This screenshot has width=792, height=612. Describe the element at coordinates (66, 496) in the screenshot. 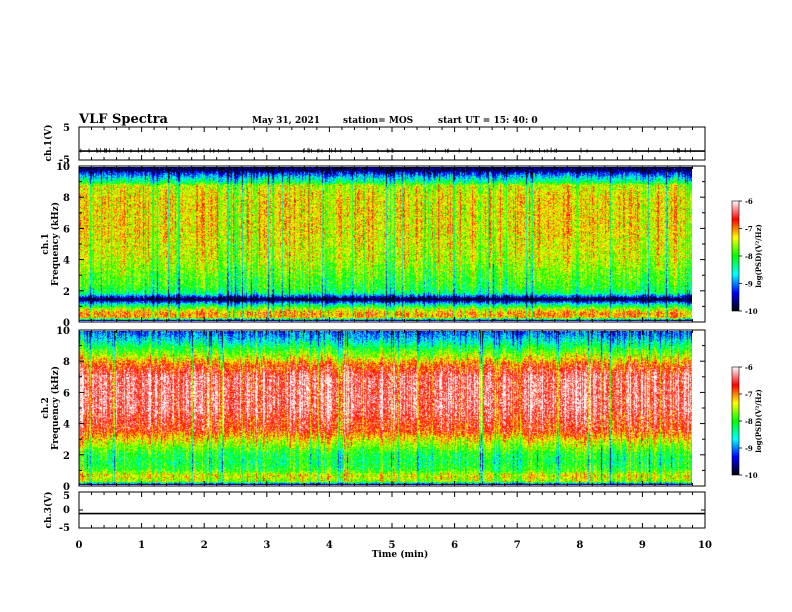

I see `ch3-voltage-ytick-top: 5` at that location.